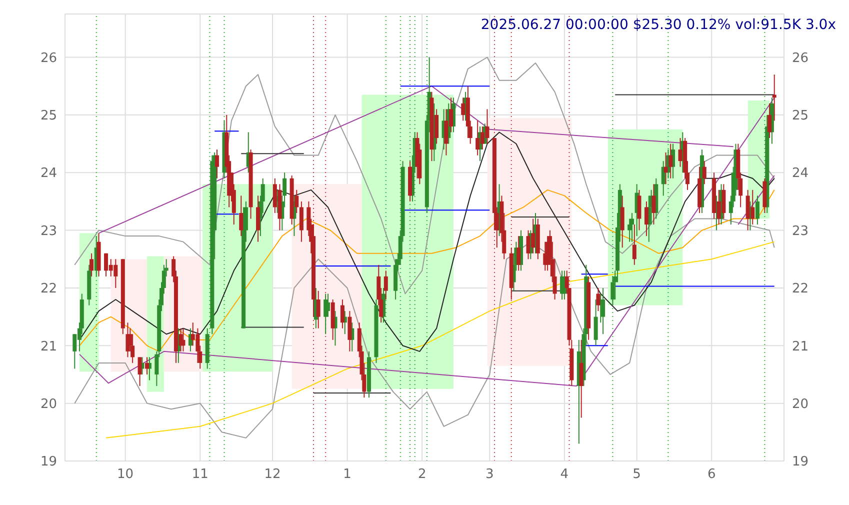 This screenshot has height=505, width=849. Describe the element at coordinates (48, 231) in the screenshot. I see `y-tick-label: 23` at that location.